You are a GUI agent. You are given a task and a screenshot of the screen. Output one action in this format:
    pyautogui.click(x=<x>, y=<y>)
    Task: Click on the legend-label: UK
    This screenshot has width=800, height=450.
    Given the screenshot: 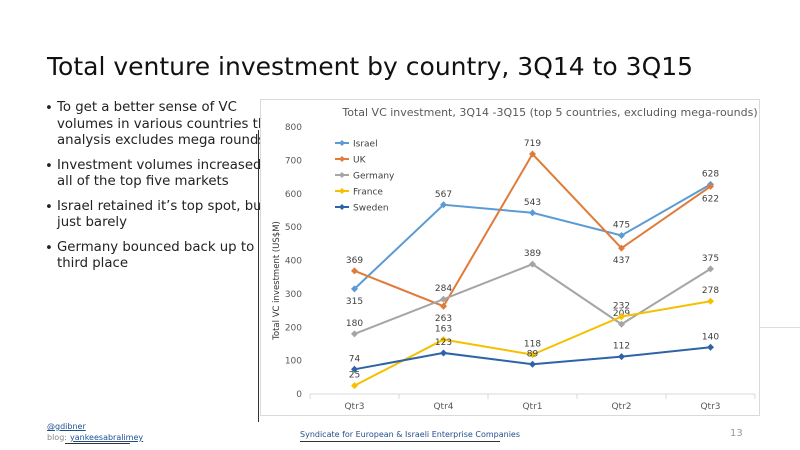 What is the action you would take?
    pyautogui.click(x=360, y=161)
    